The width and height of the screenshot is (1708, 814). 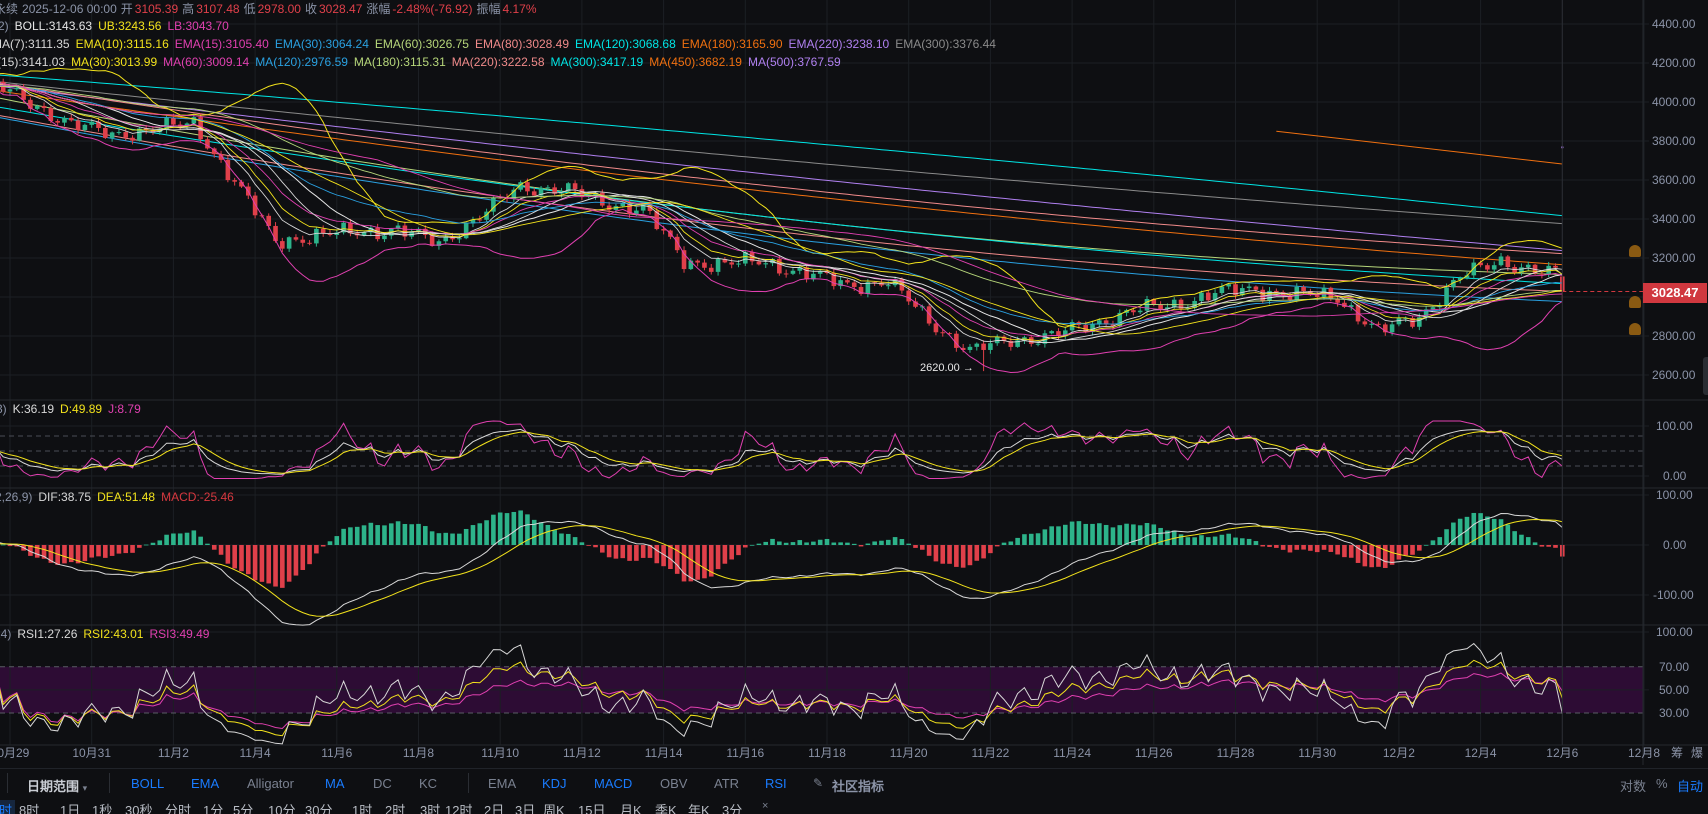 What do you see at coordinates (124, 409) in the screenshot?
I see `kdj-legend-item: J:8.79` at bounding box center [124, 409].